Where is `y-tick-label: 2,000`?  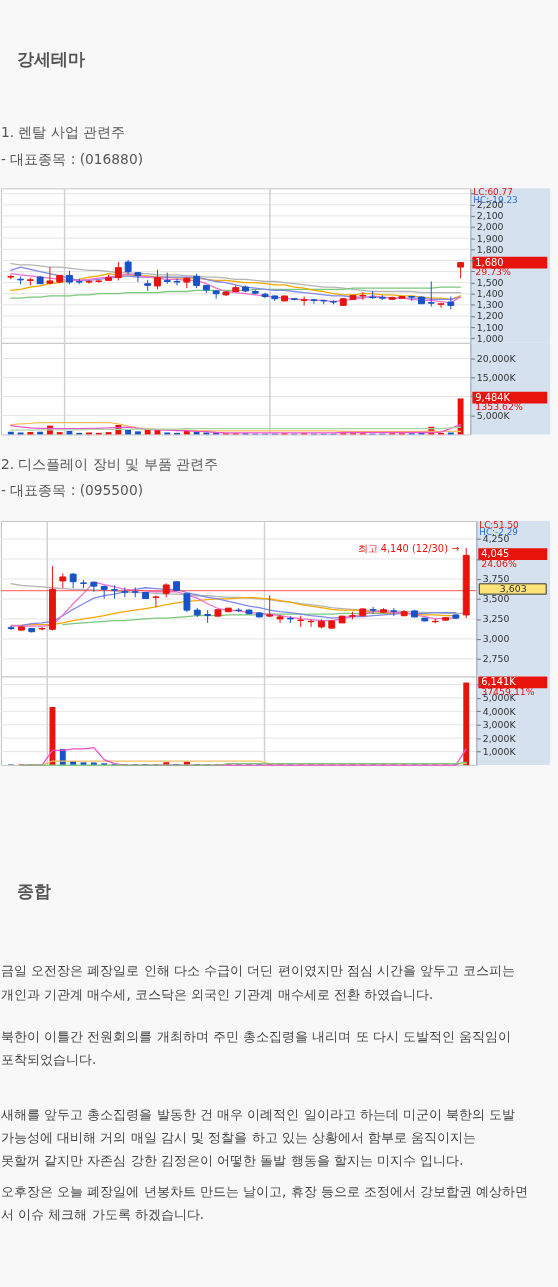 y-tick-label: 2,000 is located at coordinates (490, 227).